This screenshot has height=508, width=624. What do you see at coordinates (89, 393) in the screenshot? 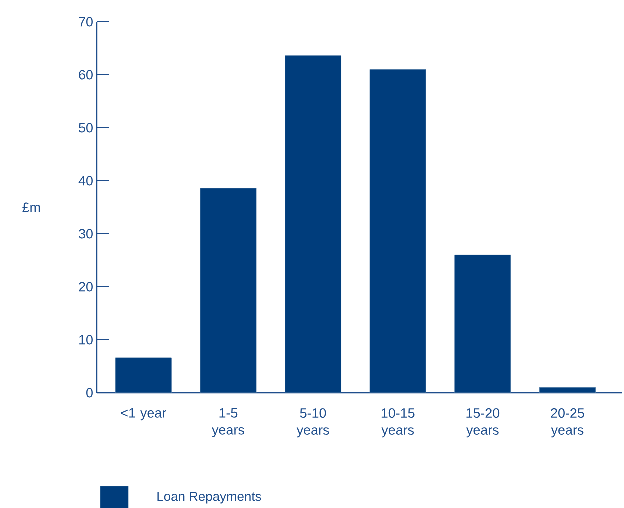
I see `y-tick-label: 0` at bounding box center [89, 393].